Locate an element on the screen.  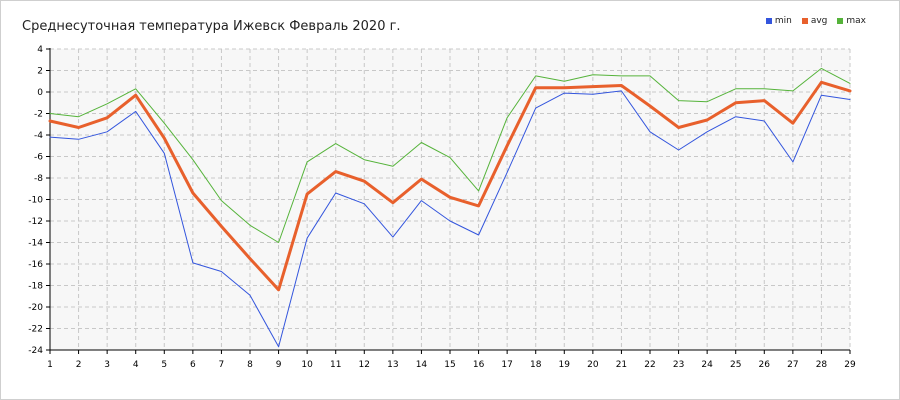
legend-item-min: min is located at coordinates (778, 21).